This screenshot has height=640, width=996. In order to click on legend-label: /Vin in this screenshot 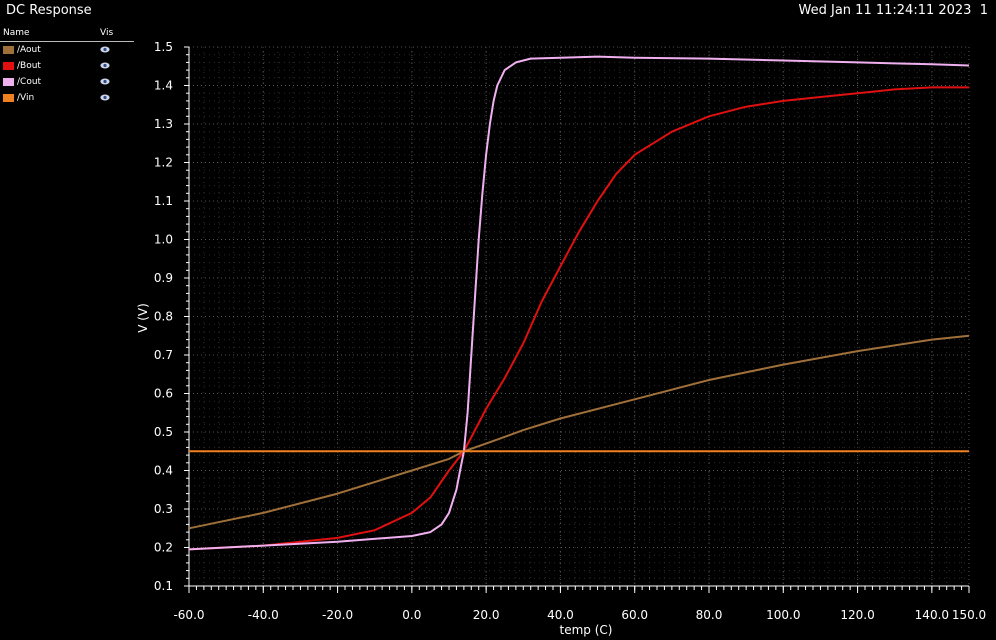, I will do `click(26, 98)`.